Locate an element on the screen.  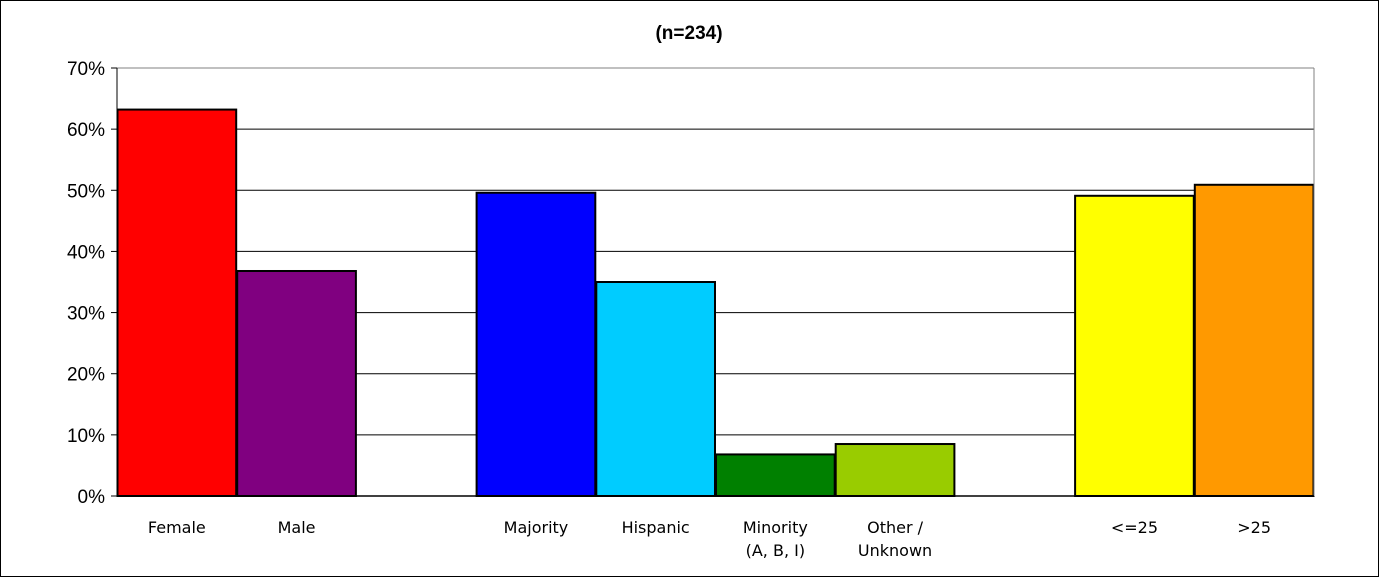
y-tick-label: 40% is located at coordinates (86, 252).